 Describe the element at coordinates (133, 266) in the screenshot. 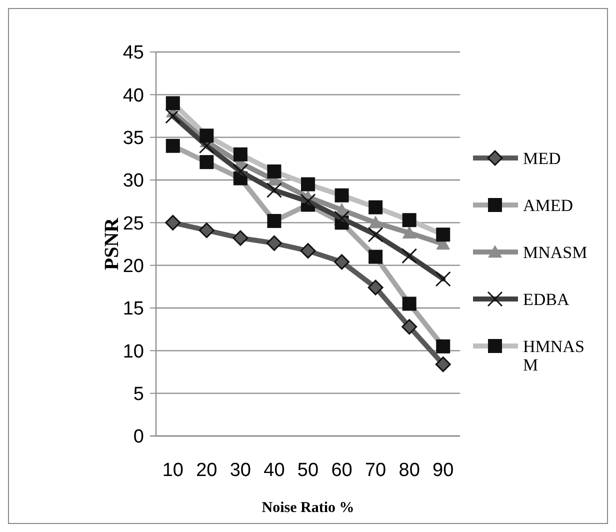

I see `y-tick-label: 20` at that location.